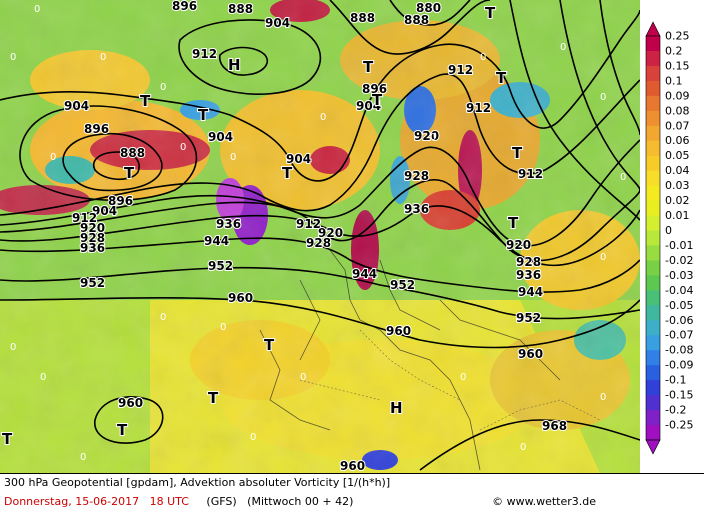  Describe the element at coordinates (677, 125) in the screenshot. I see `legend-tick-label: 0.07` at that location.